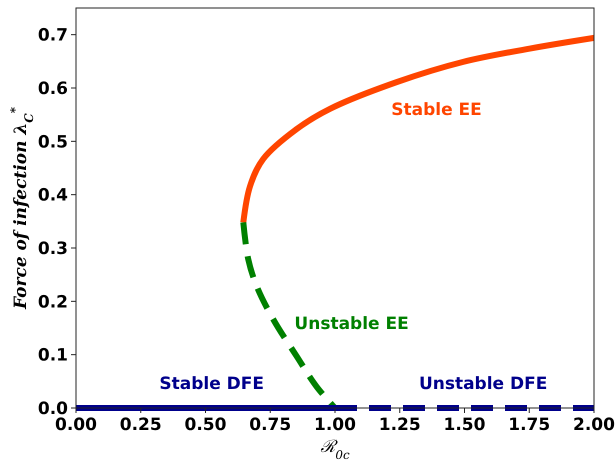 The image size is (616, 460). What do you see at coordinates (594, 425) in the screenshot?
I see `x-tick-label: 2.00` at bounding box center [594, 425].